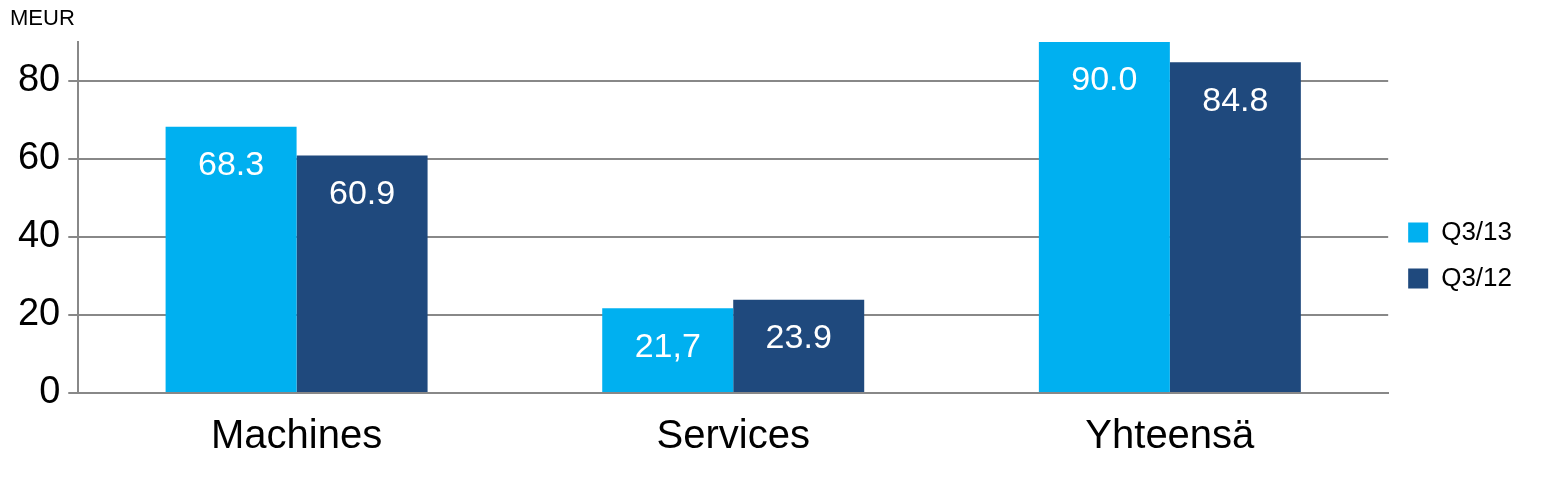 The height and width of the screenshot is (479, 1542). Describe the element at coordinates (1170, 434) in the screenshot. I see `x-tick-label: Yhteensä` at that location.